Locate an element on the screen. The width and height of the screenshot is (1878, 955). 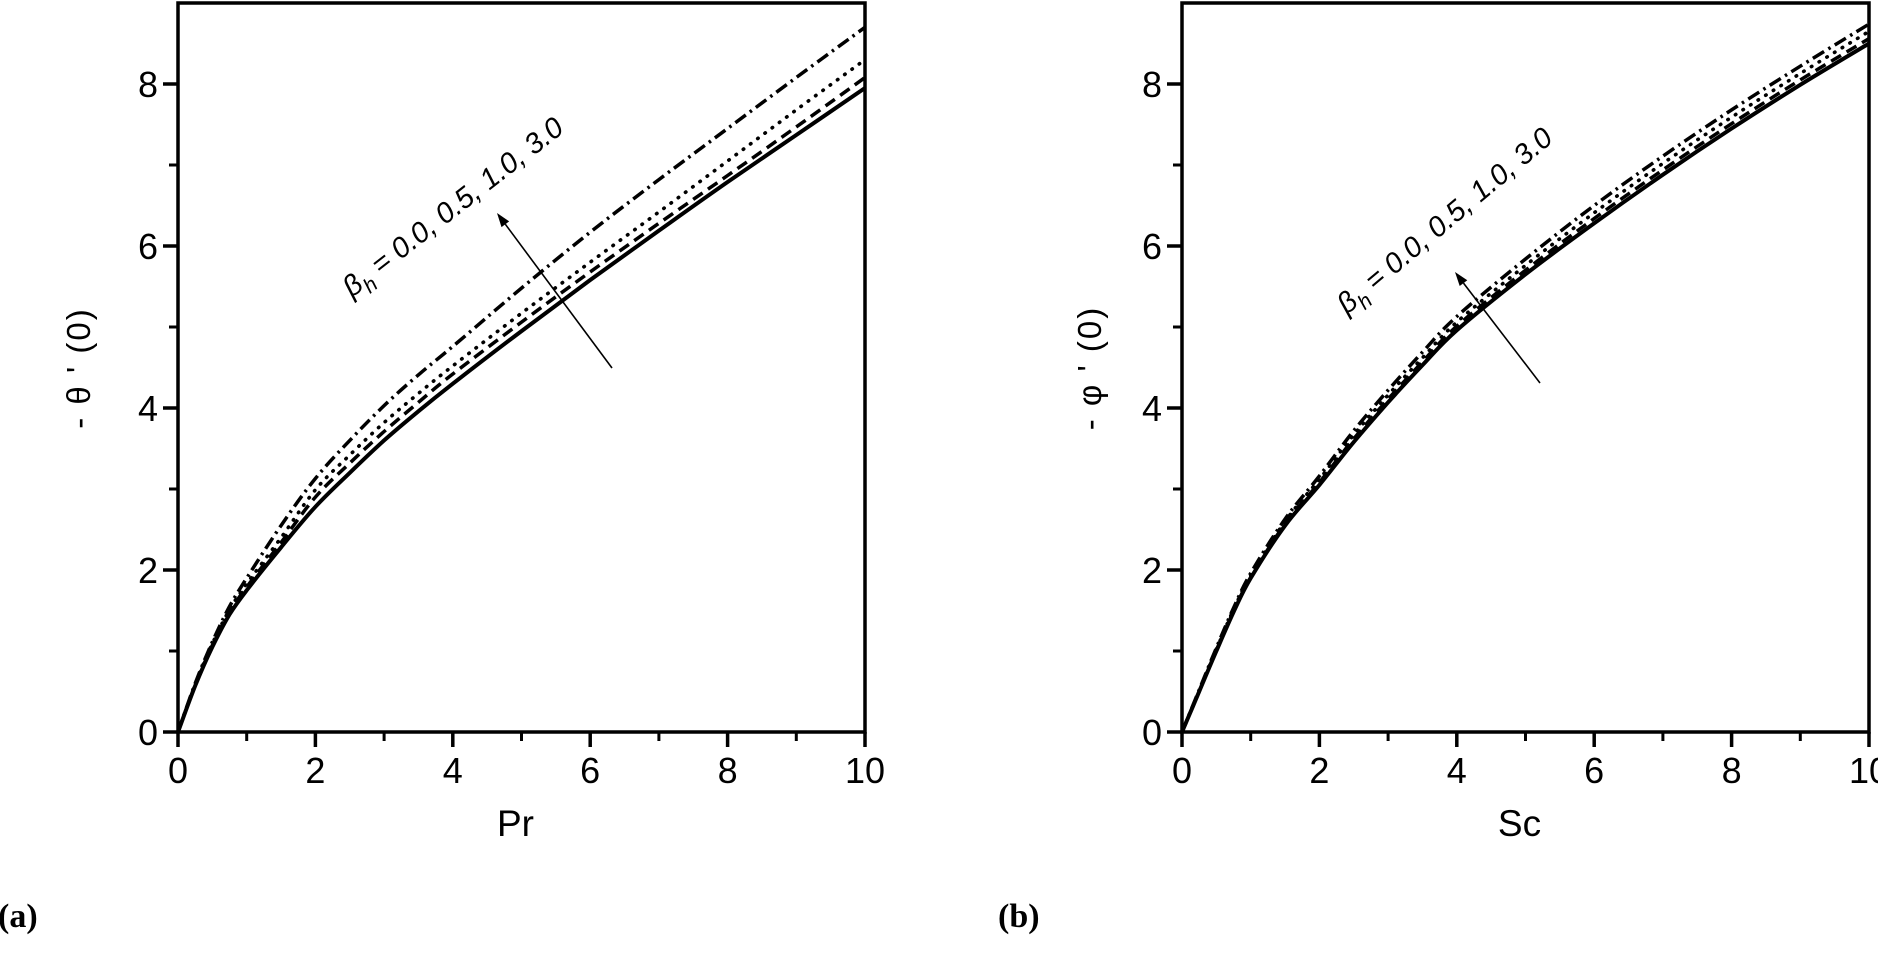
x-axis-label: Sc is located at coordinates (1519, 823).